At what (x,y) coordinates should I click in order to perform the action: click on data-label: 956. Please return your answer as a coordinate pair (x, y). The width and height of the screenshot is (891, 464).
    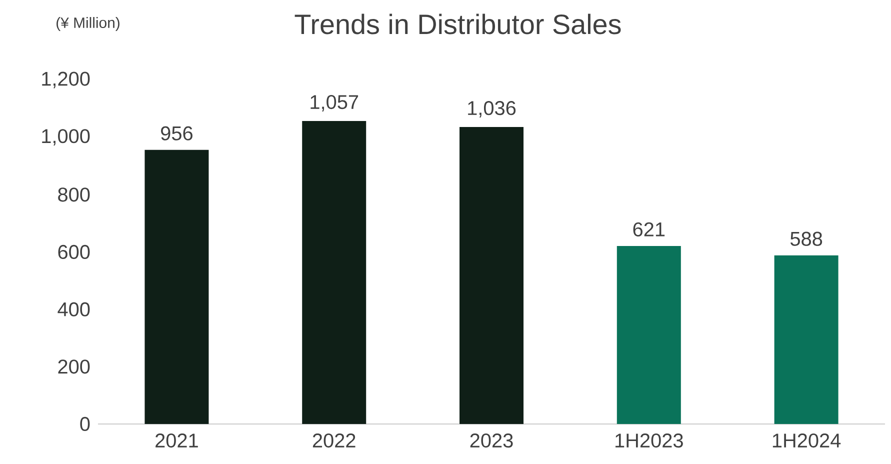
    Looking at the image, I should click on (176, 133).